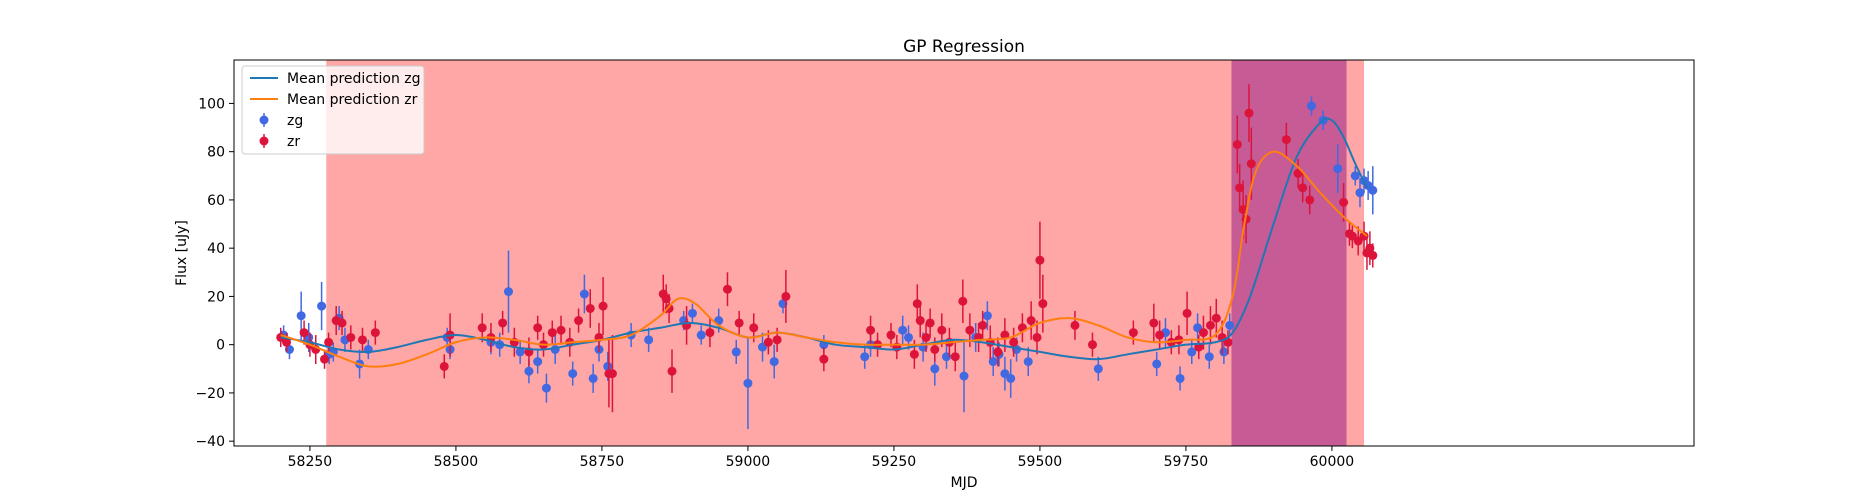 The image size is (1875, 500). Describe the element at coordinates (333, 110) in the screenshot. I see `legend-box` at that location.